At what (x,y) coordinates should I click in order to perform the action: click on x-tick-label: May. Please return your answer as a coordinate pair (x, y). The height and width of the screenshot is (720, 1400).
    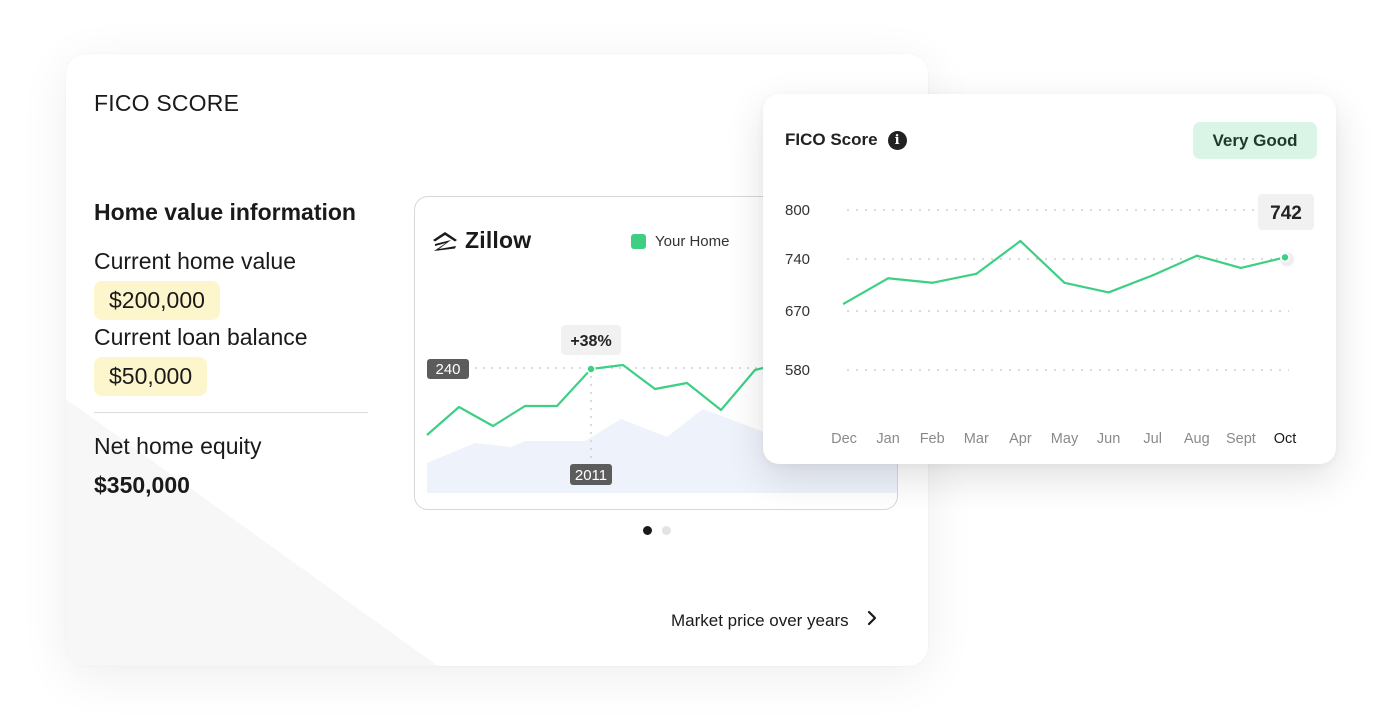
    Looking at the image, I should click on (1065, 439).